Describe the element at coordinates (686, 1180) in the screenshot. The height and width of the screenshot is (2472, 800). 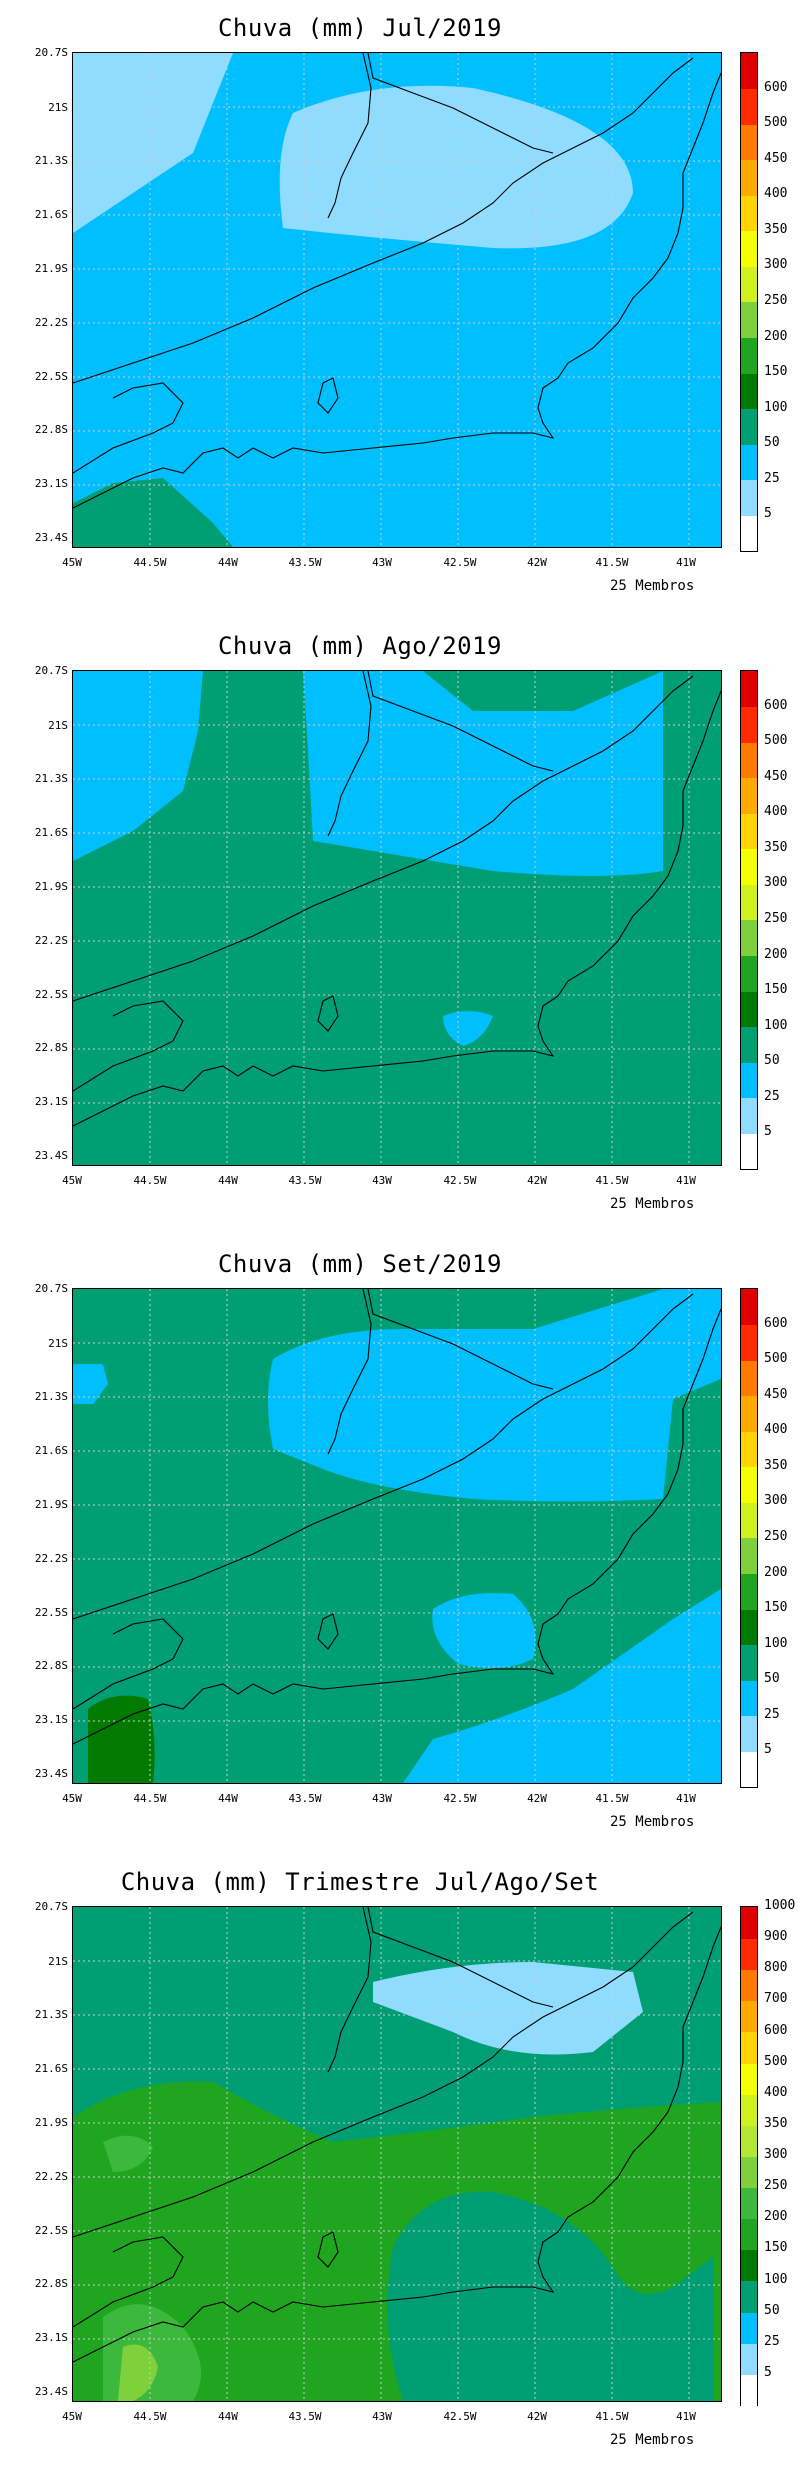
I see `lon-label: 41W` at that location.